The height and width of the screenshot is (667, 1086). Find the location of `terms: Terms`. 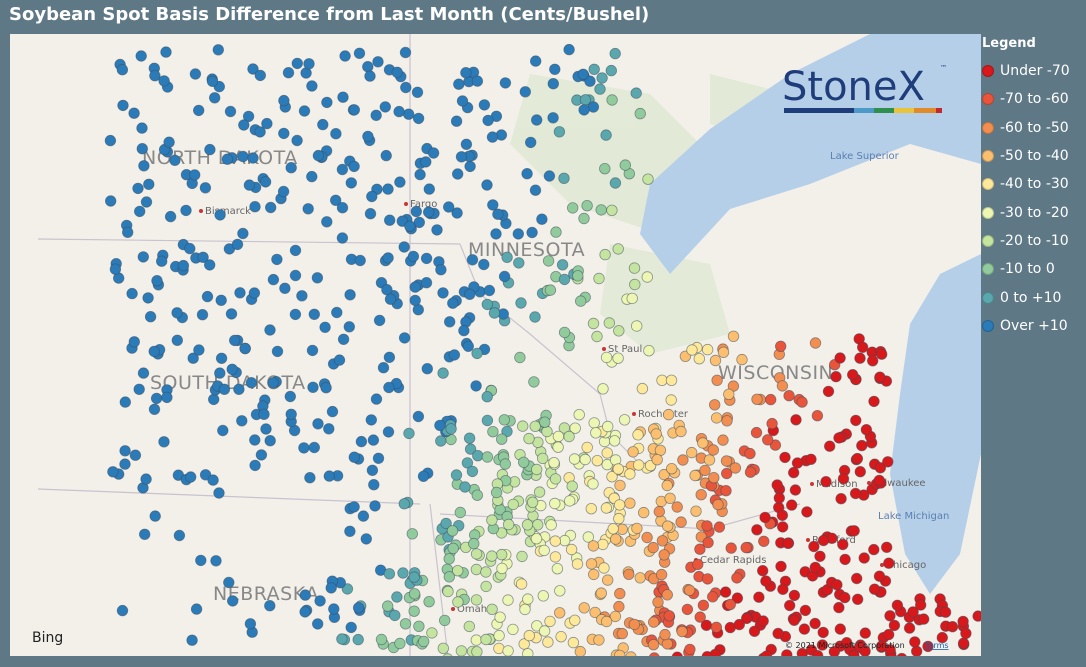

terms: Terms is located at coordinates (936, 645).